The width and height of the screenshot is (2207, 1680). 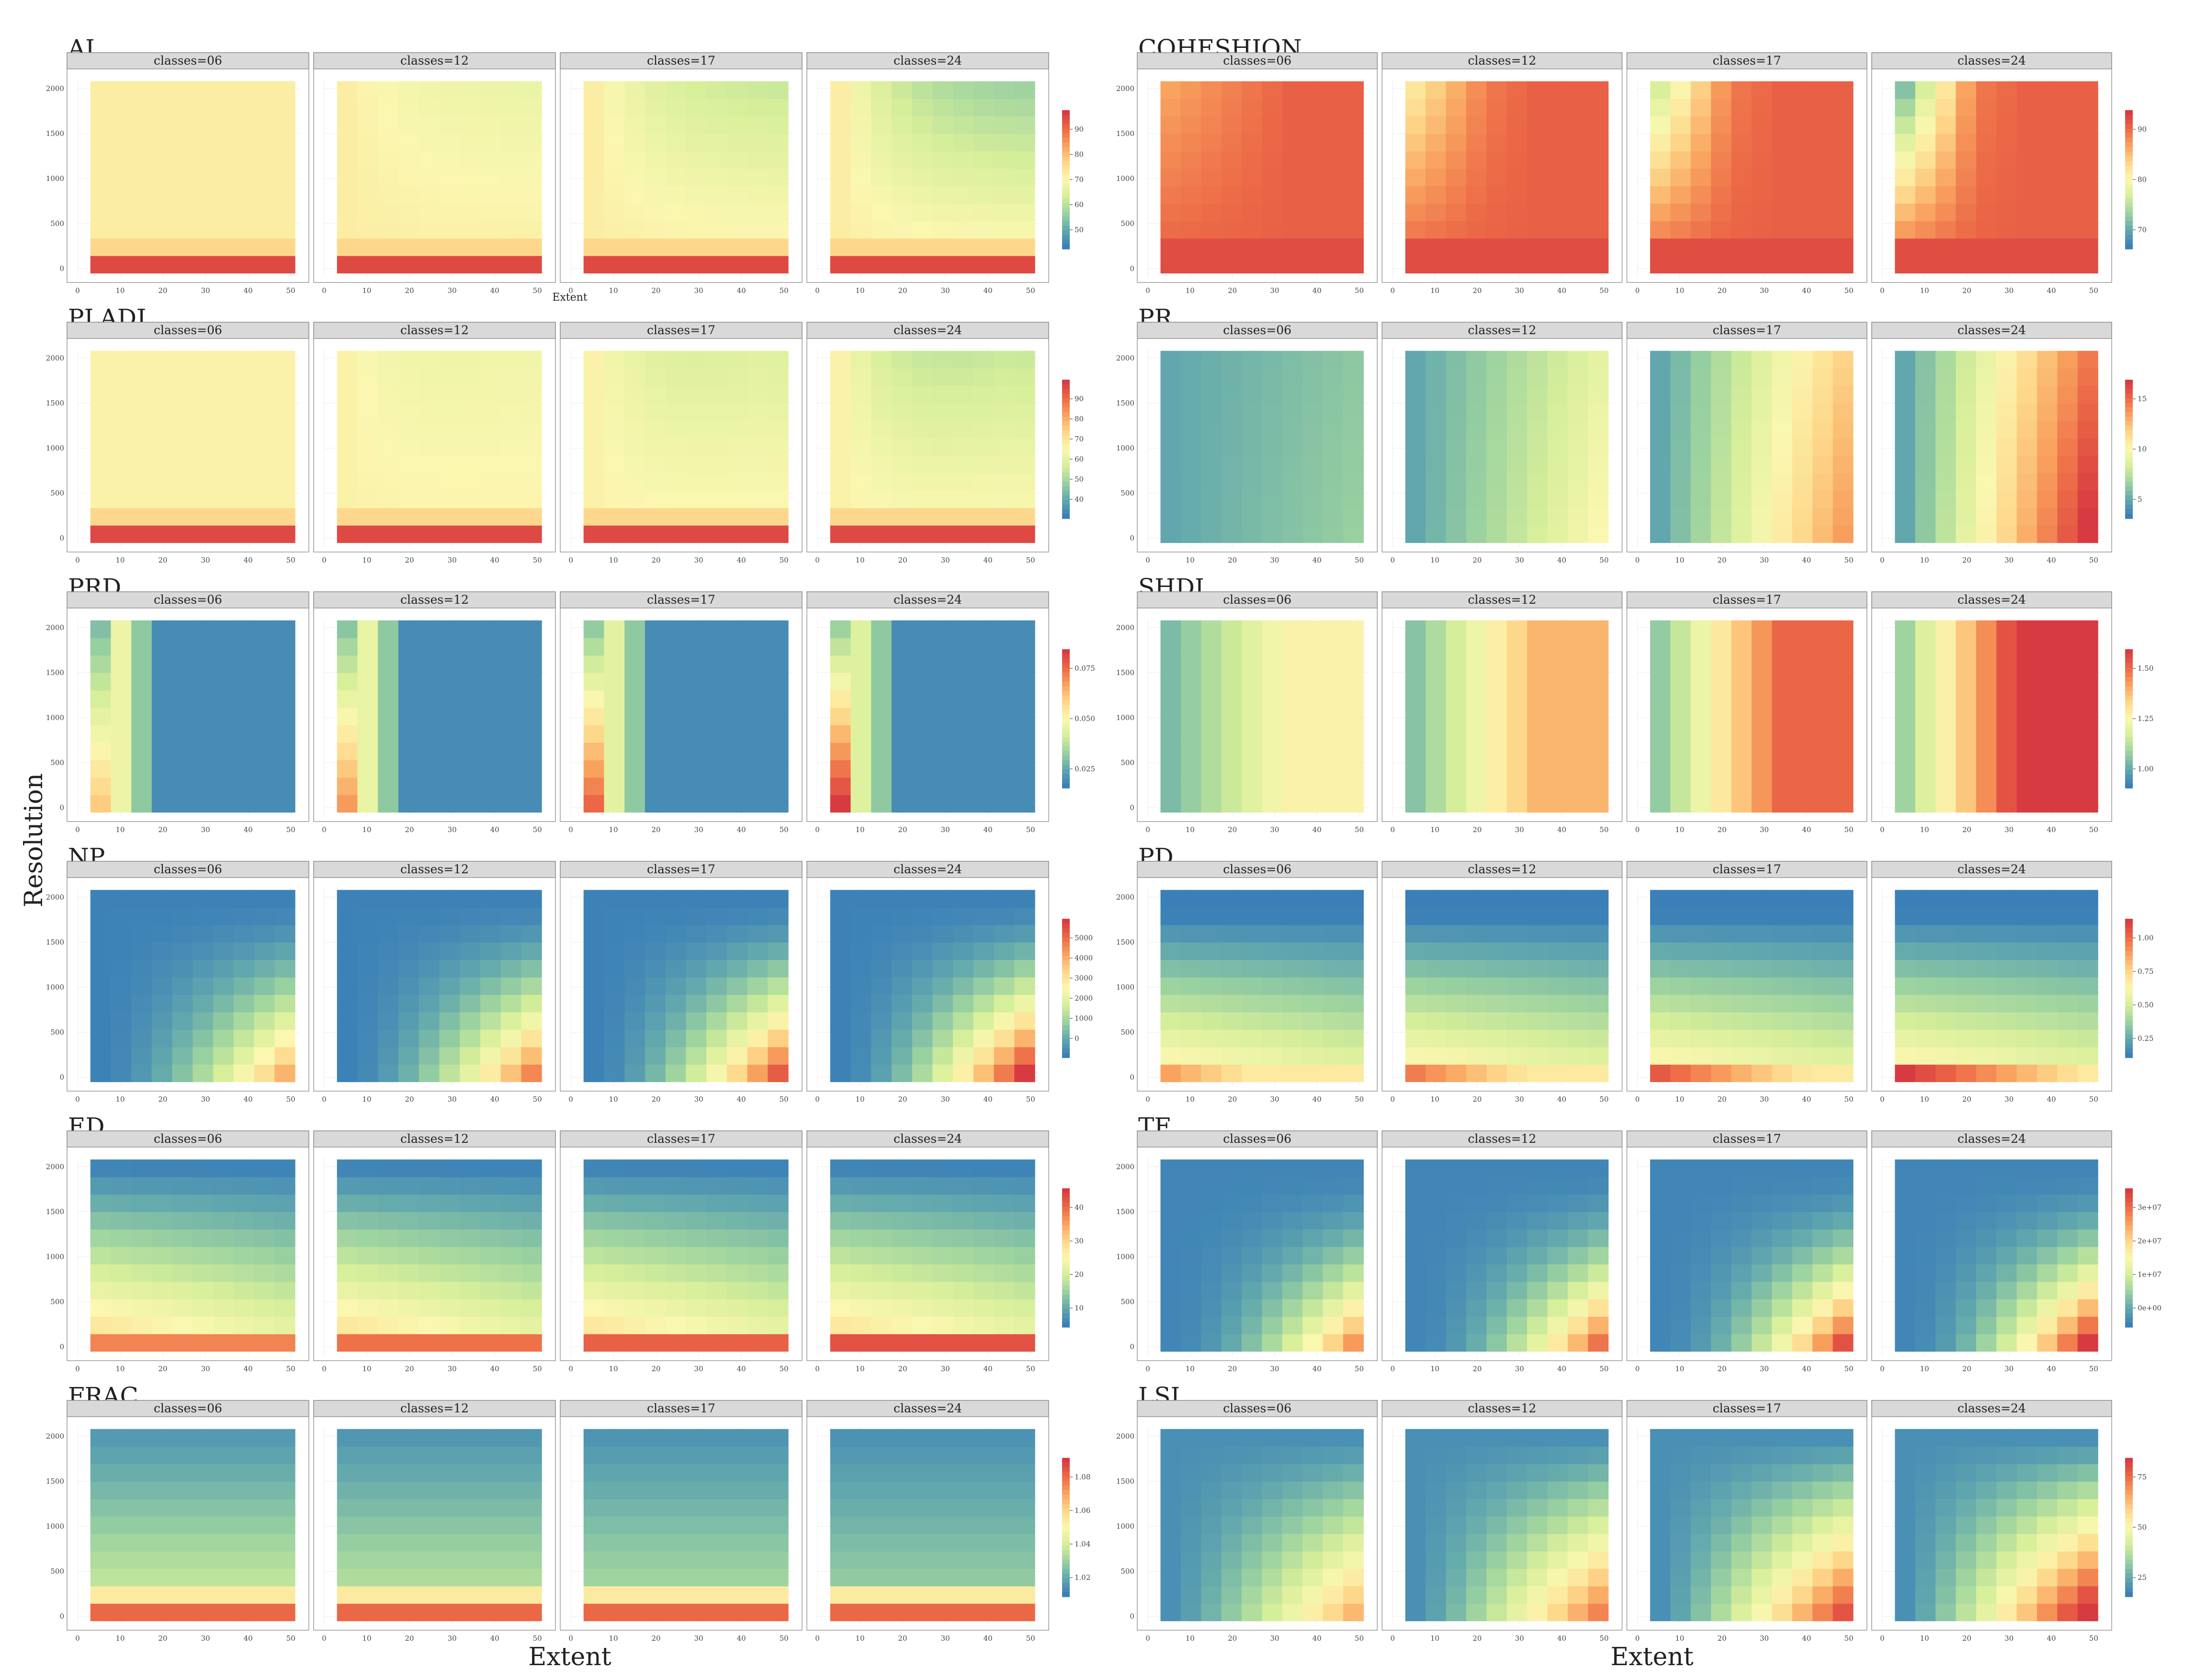 I want to click on facet: classes=170 10 20 30 40 50, so click(x=1747, y=443).